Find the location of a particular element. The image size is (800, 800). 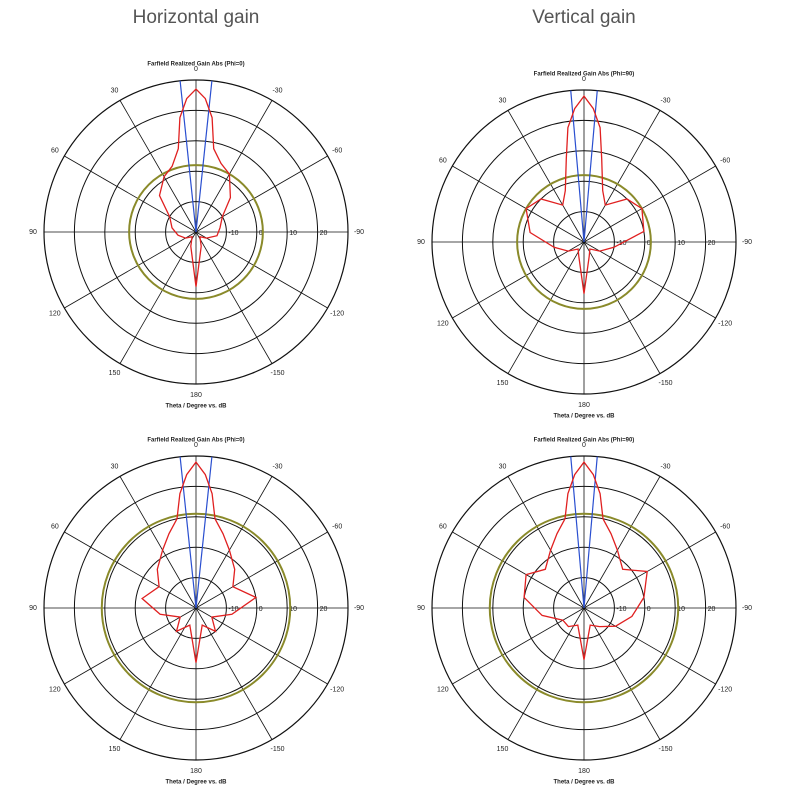

heading: Vertical gain is located at coordinates (584, 17).